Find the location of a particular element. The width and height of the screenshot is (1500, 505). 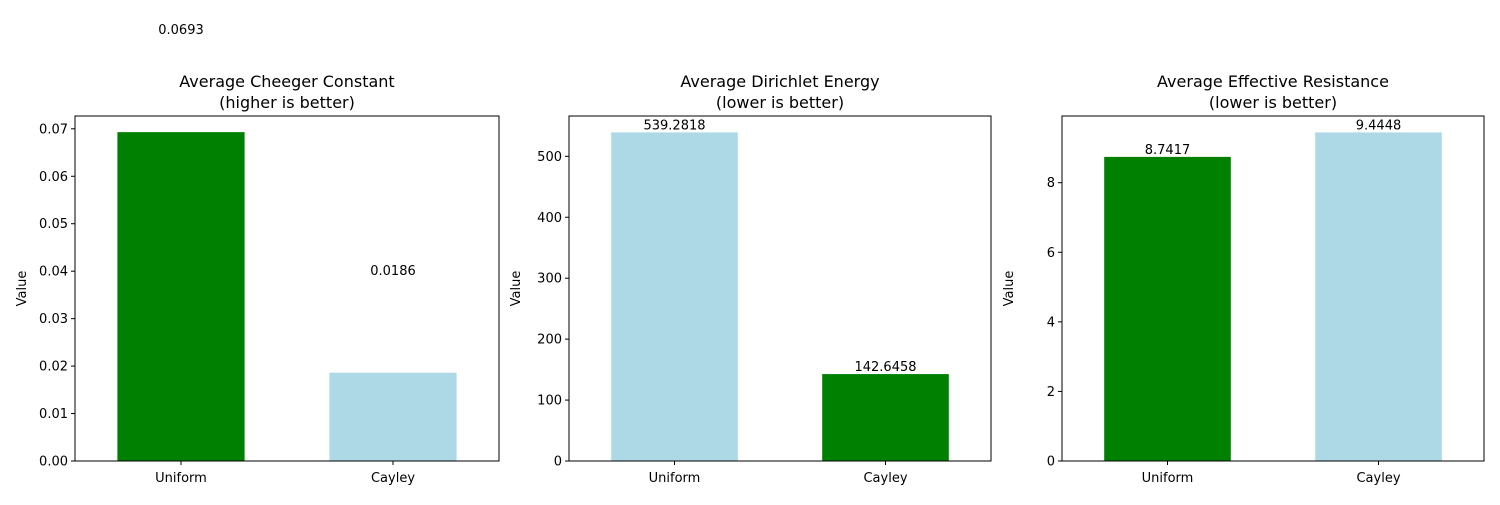

chart-title: Average Effective Resistance is located at coordinates (1273, 81).